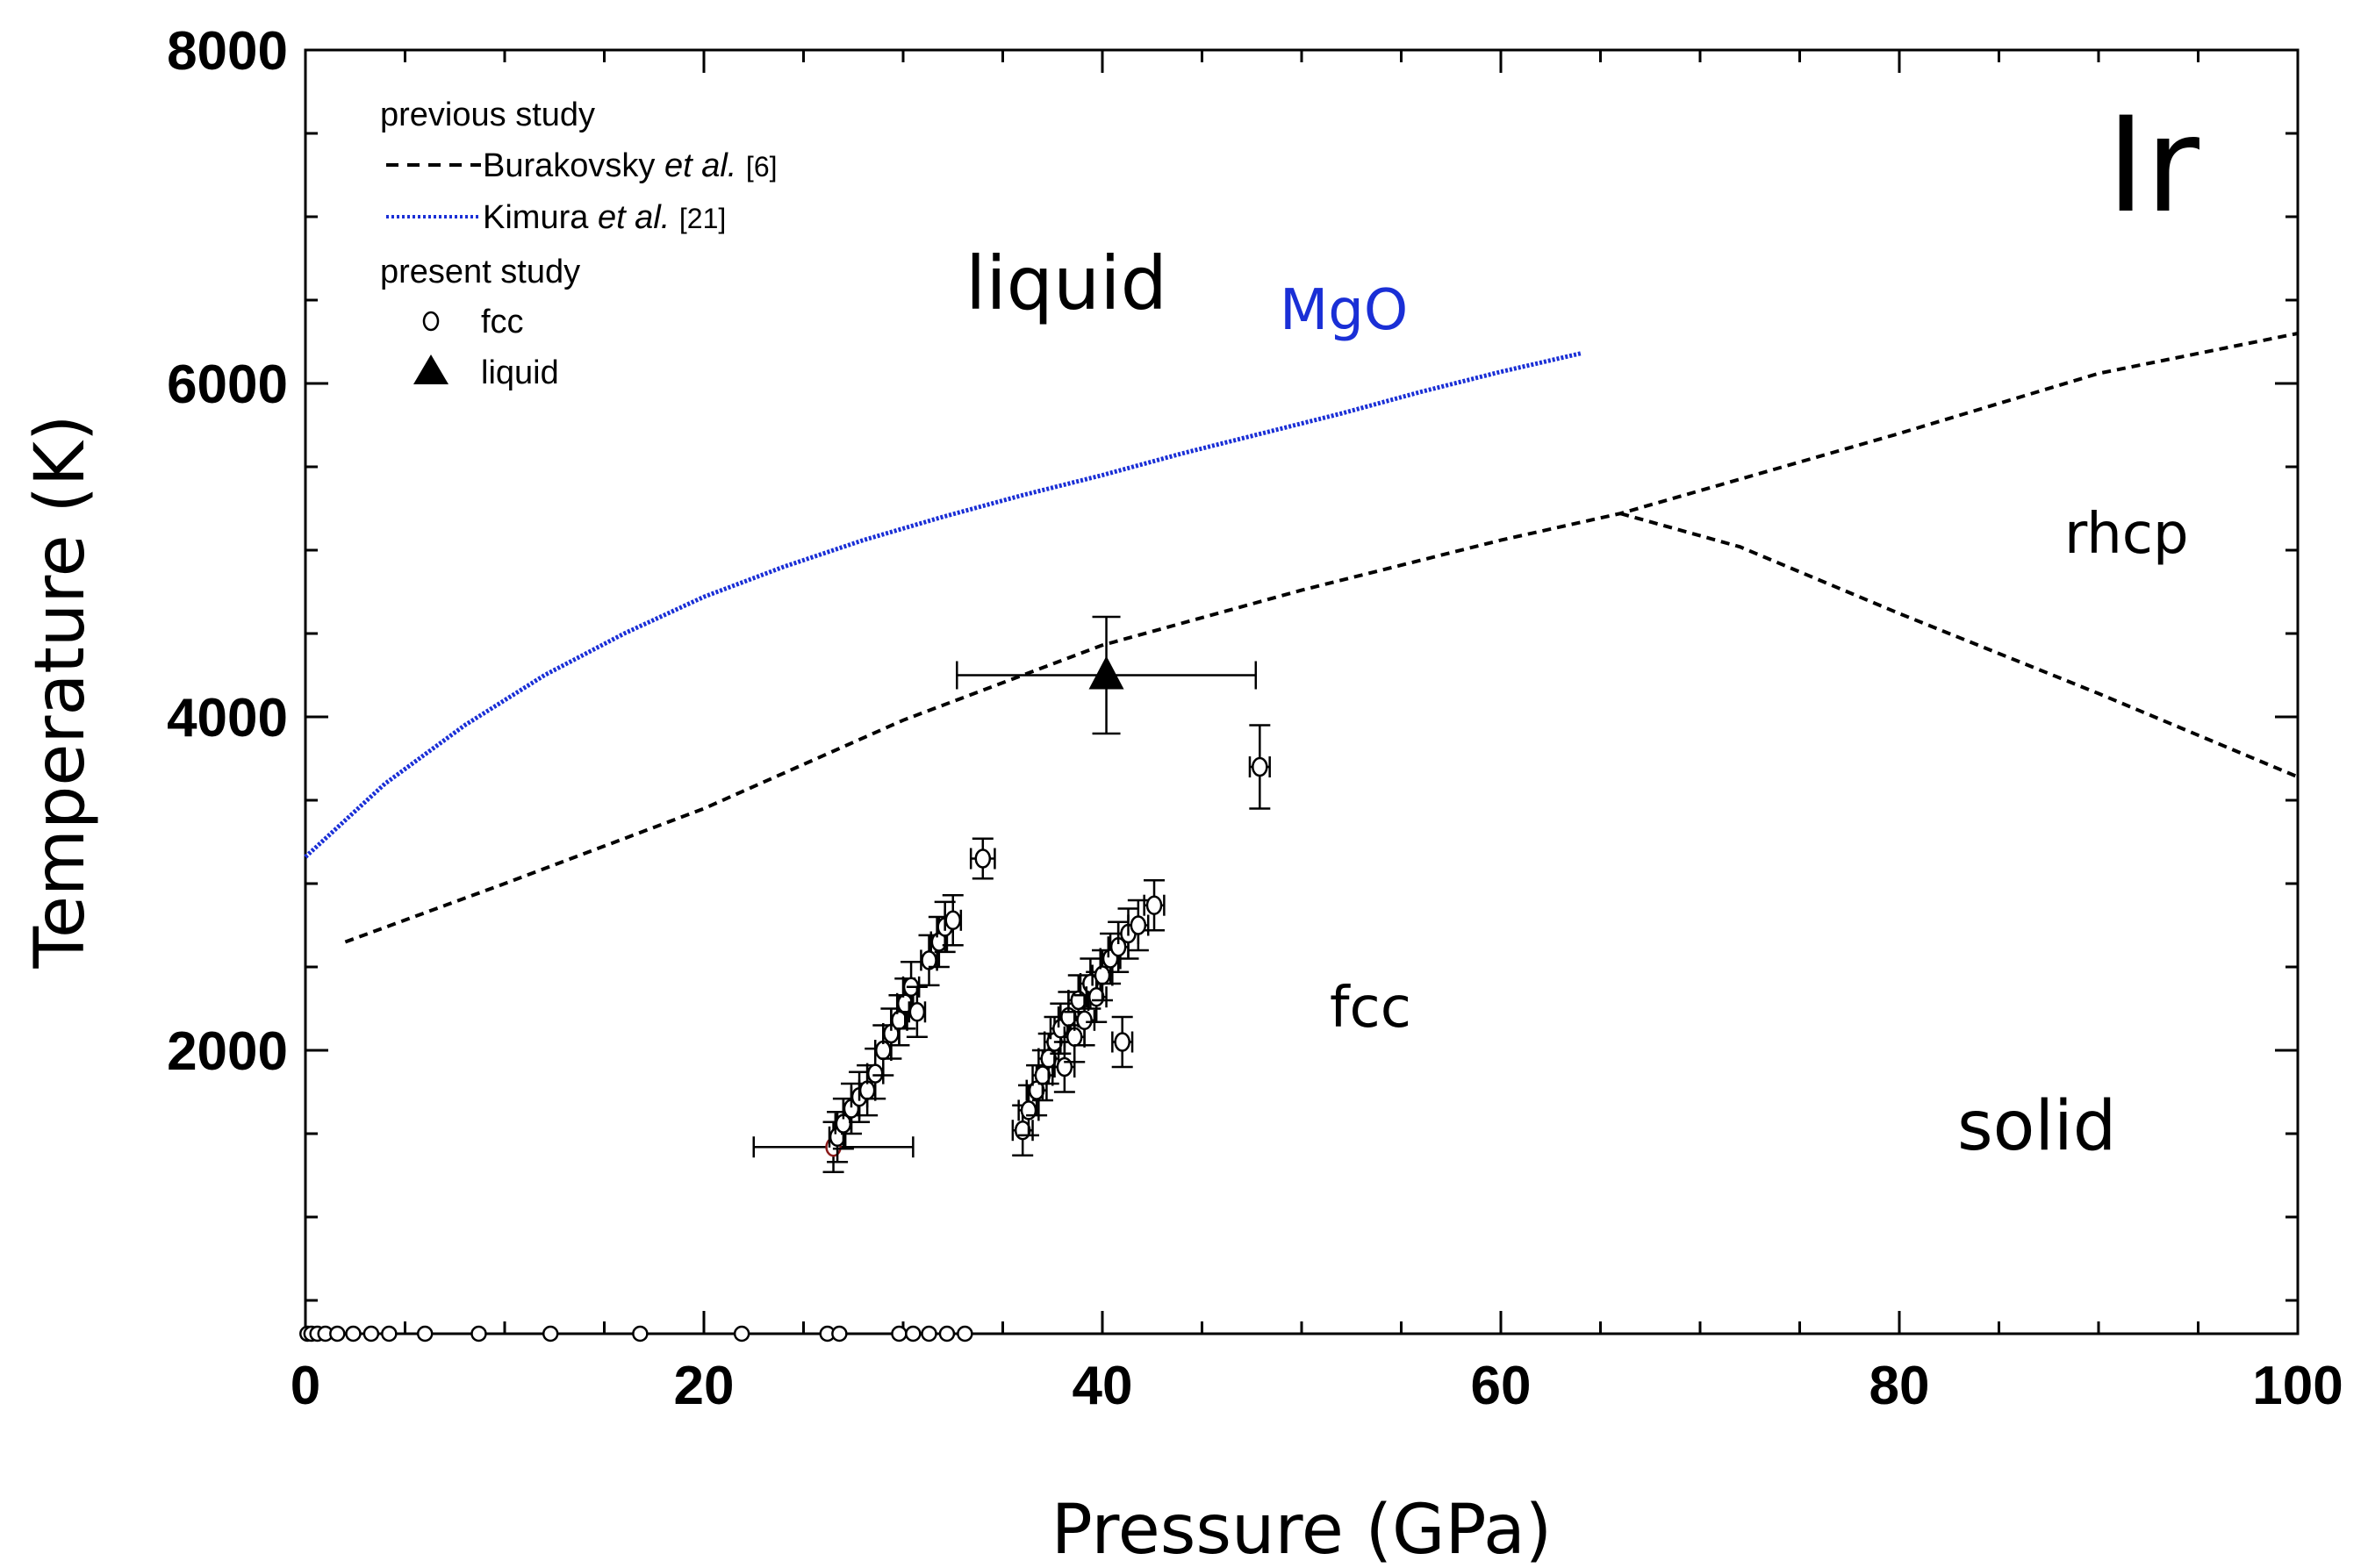 This screenshot has height=1568, width=2368. What do you see at coordinates (1501, 1386) in the screenshot?
I see `x-tick-label: 60` at bounding box center [1501, 1386].